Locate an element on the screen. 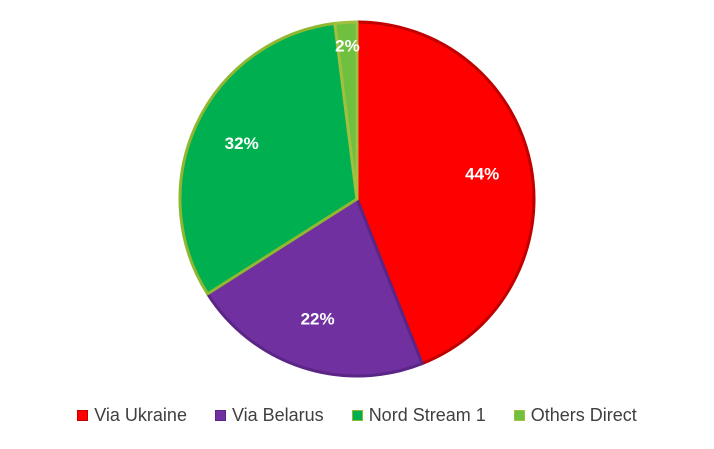  data-label-others-direct: 2% is located at coordinates (347, 46).